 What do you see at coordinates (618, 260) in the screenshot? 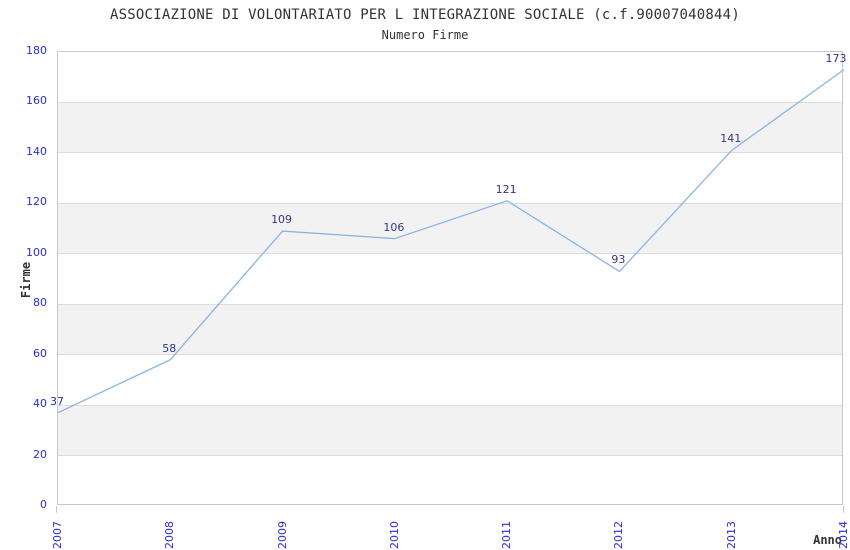
I see `data-point-label: 93` at bounding box center [618, 260].